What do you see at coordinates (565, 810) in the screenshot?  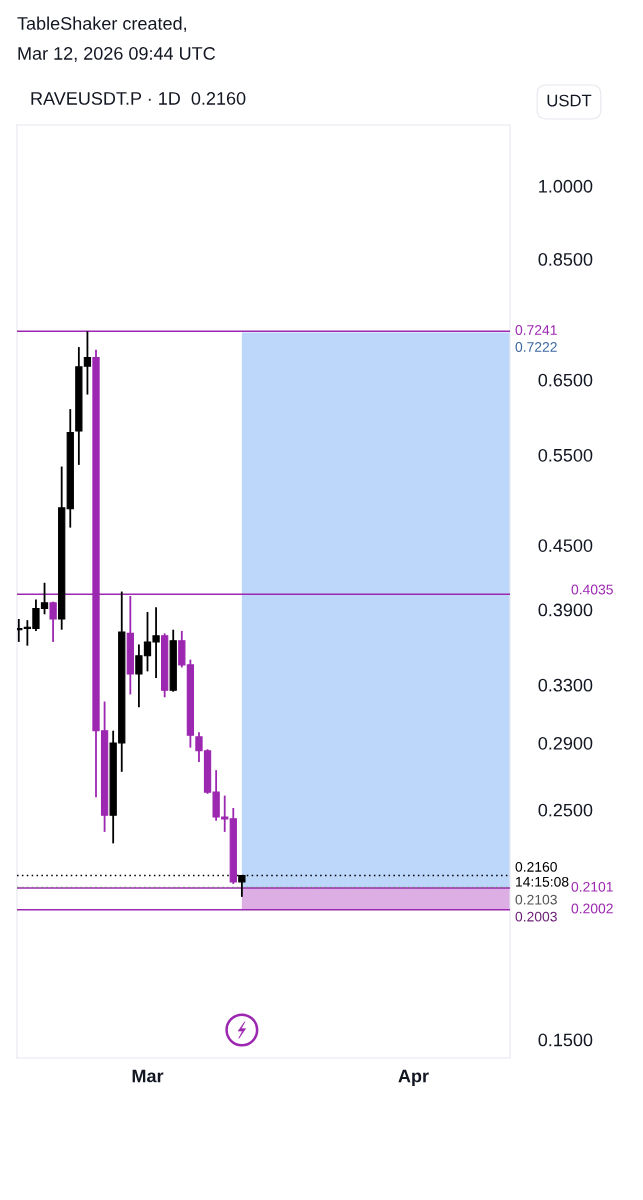 I see `y-tick-label: 0.2500` at bounding box center [565, 810].